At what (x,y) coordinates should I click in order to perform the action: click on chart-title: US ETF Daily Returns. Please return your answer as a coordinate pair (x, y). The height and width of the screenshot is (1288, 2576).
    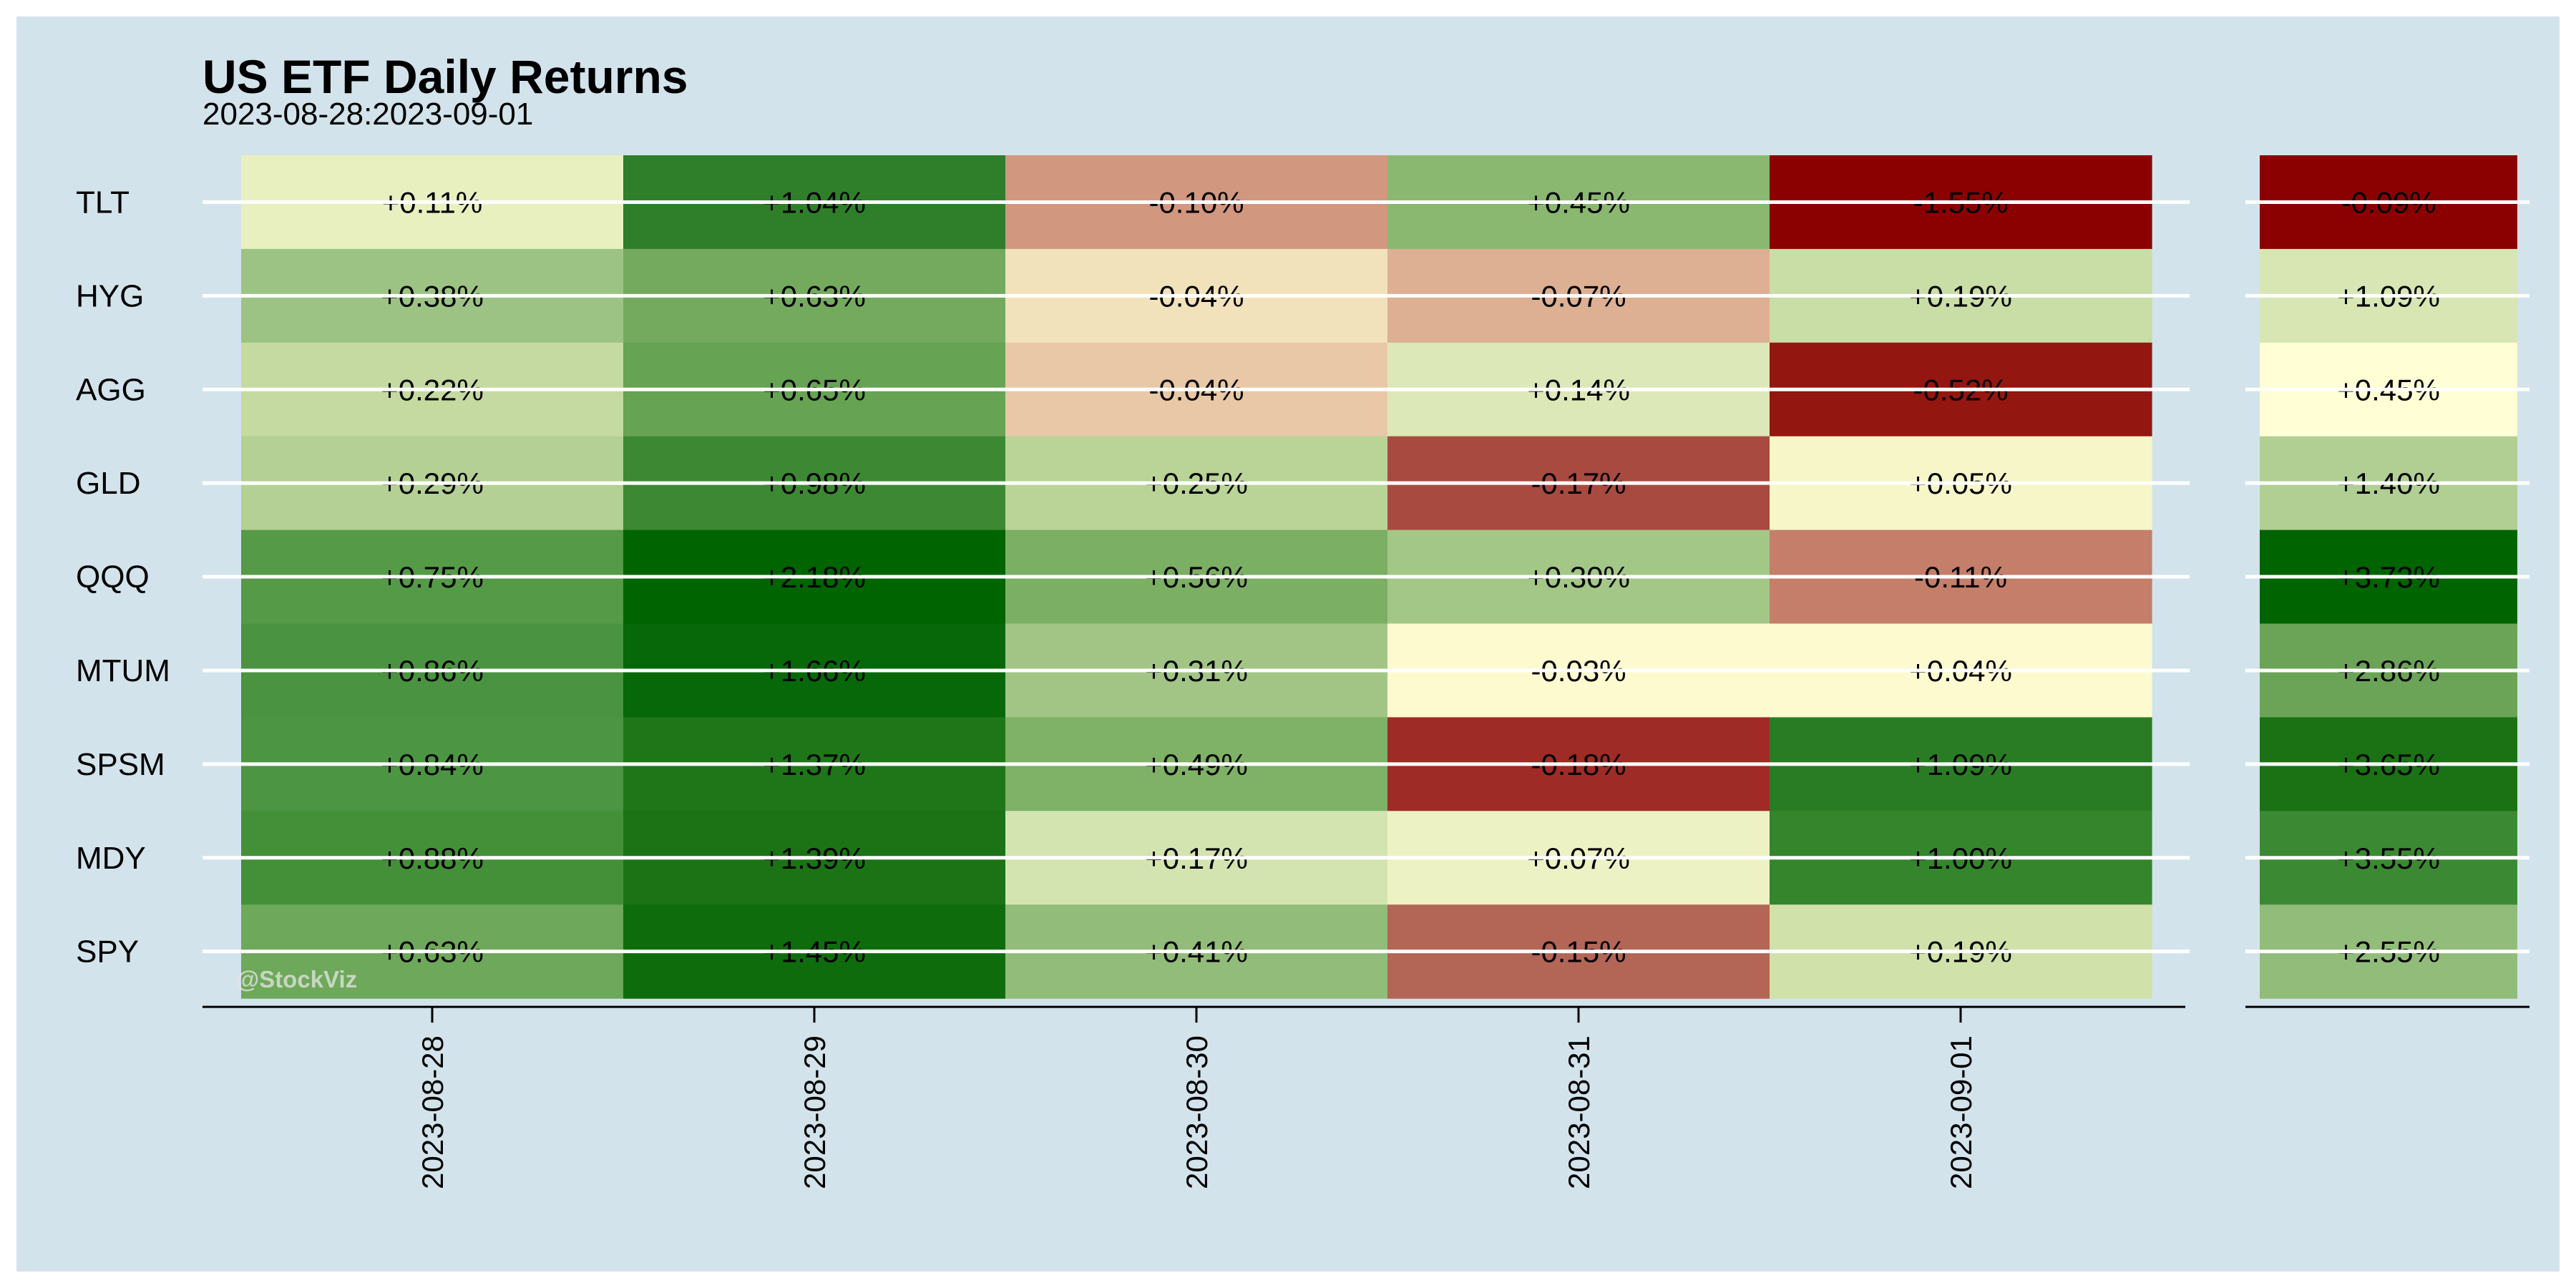
    Looking at the image, I should click on (445, 76).